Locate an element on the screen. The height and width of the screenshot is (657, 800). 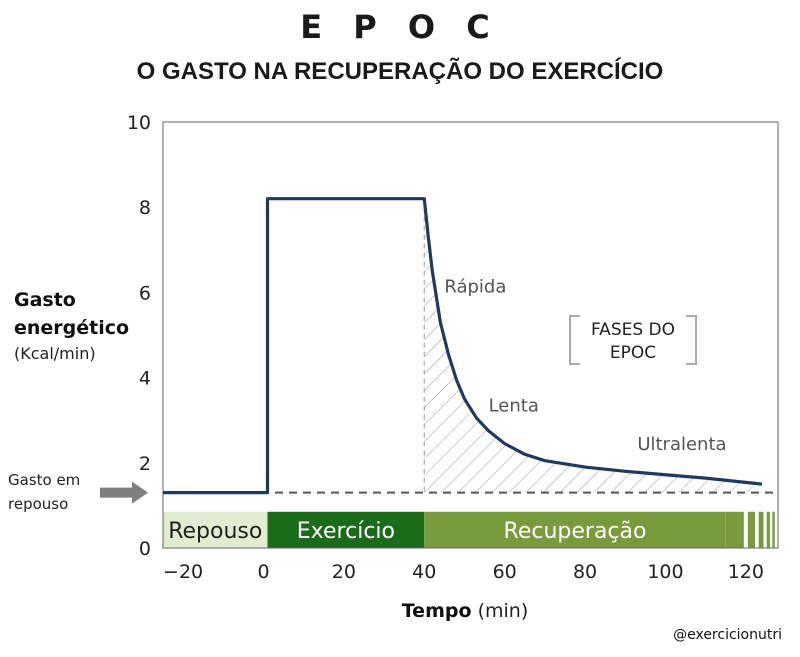
chart-title: E P O C is located at coordinates (400, 27).